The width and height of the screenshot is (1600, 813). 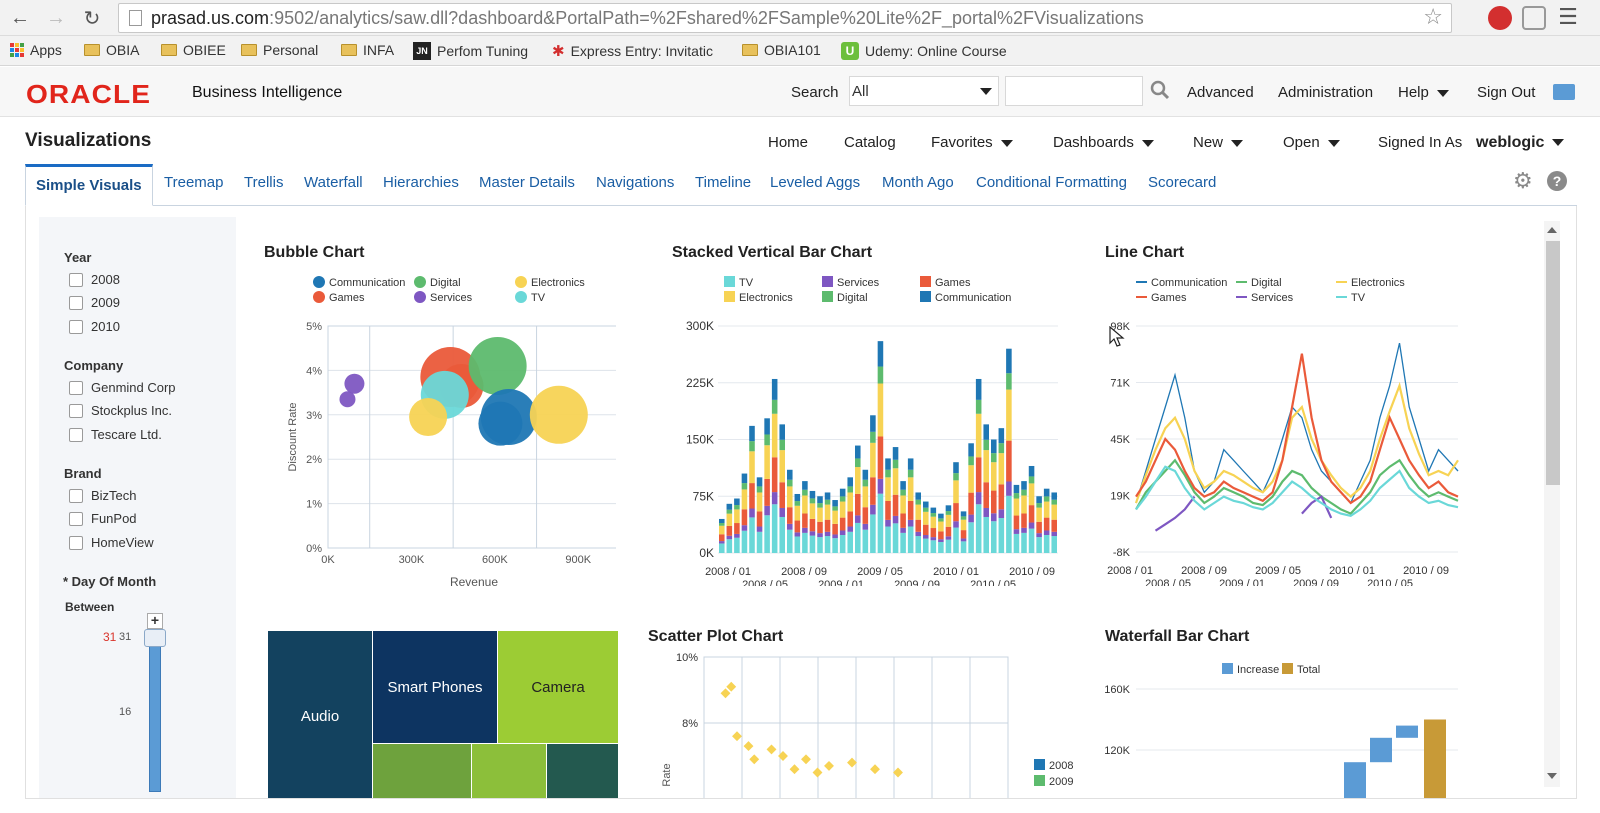 What do you see at coordinates (558, 687) in the screenshot?
I see `treemap-cell: Camera` at bounding box center [558, 687].